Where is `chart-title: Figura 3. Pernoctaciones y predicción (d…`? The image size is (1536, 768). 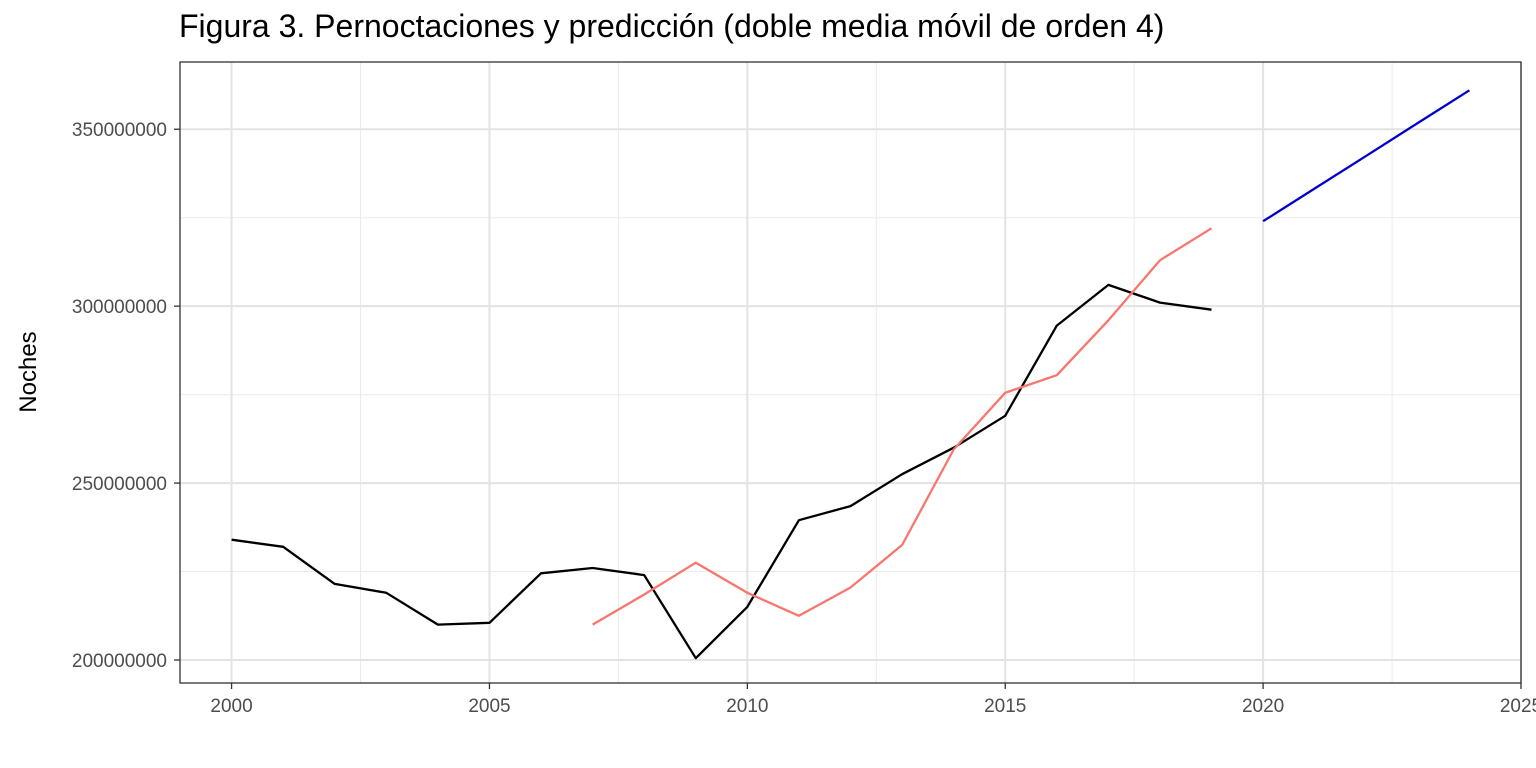
chart-title: Figura 3. Pernoctaciones y predicción (d… is located at coordinates (672, 26).